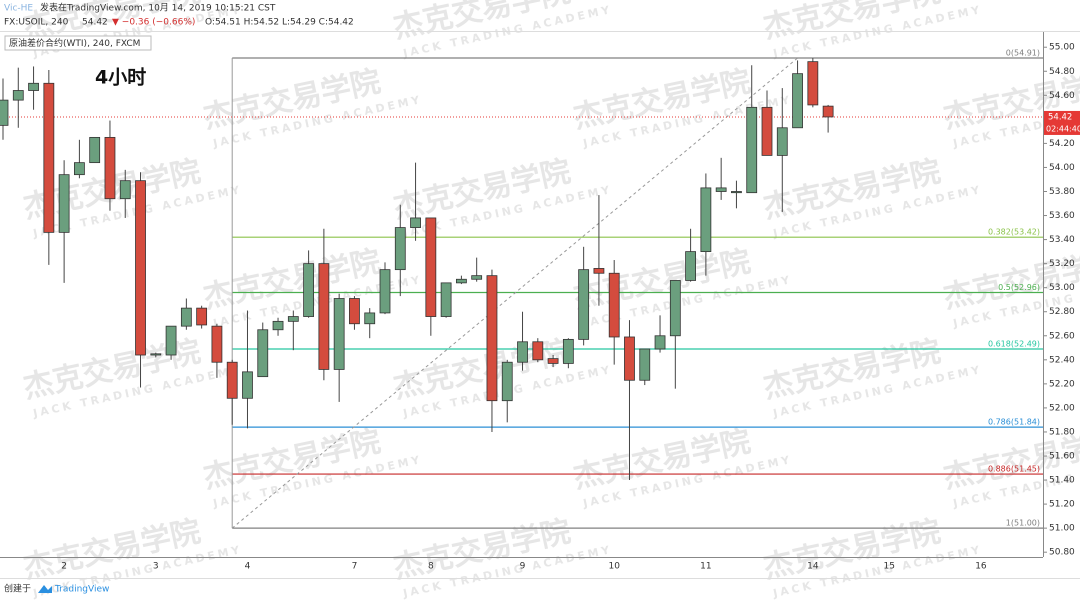  I want to click on last-price-label: 54.42, so click(1060, 117).